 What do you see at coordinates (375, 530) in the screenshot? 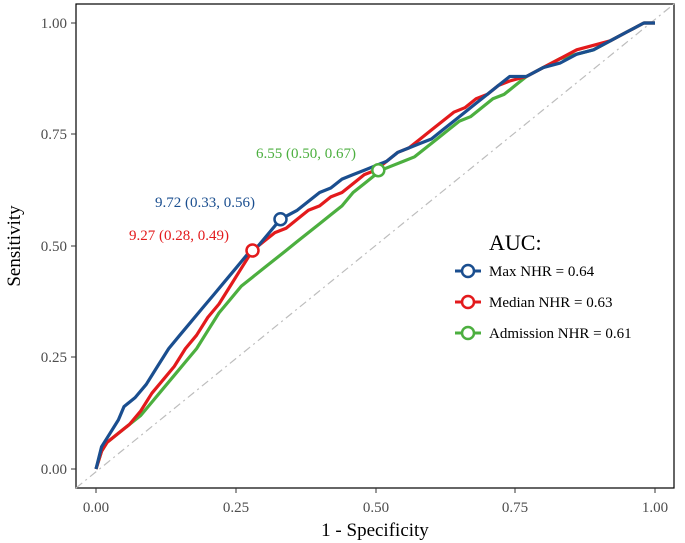
I see `x-axis-title: 1 - Specificity` at bounding box center [375, 530].